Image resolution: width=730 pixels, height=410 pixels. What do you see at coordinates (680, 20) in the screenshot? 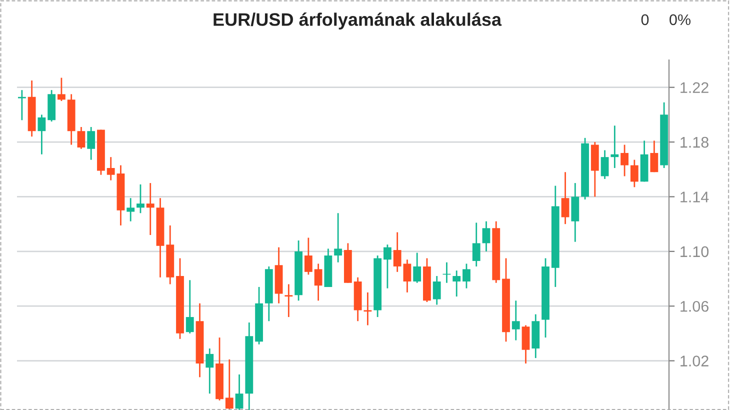
I see `text: 0%` at bounding box center [680, 20].